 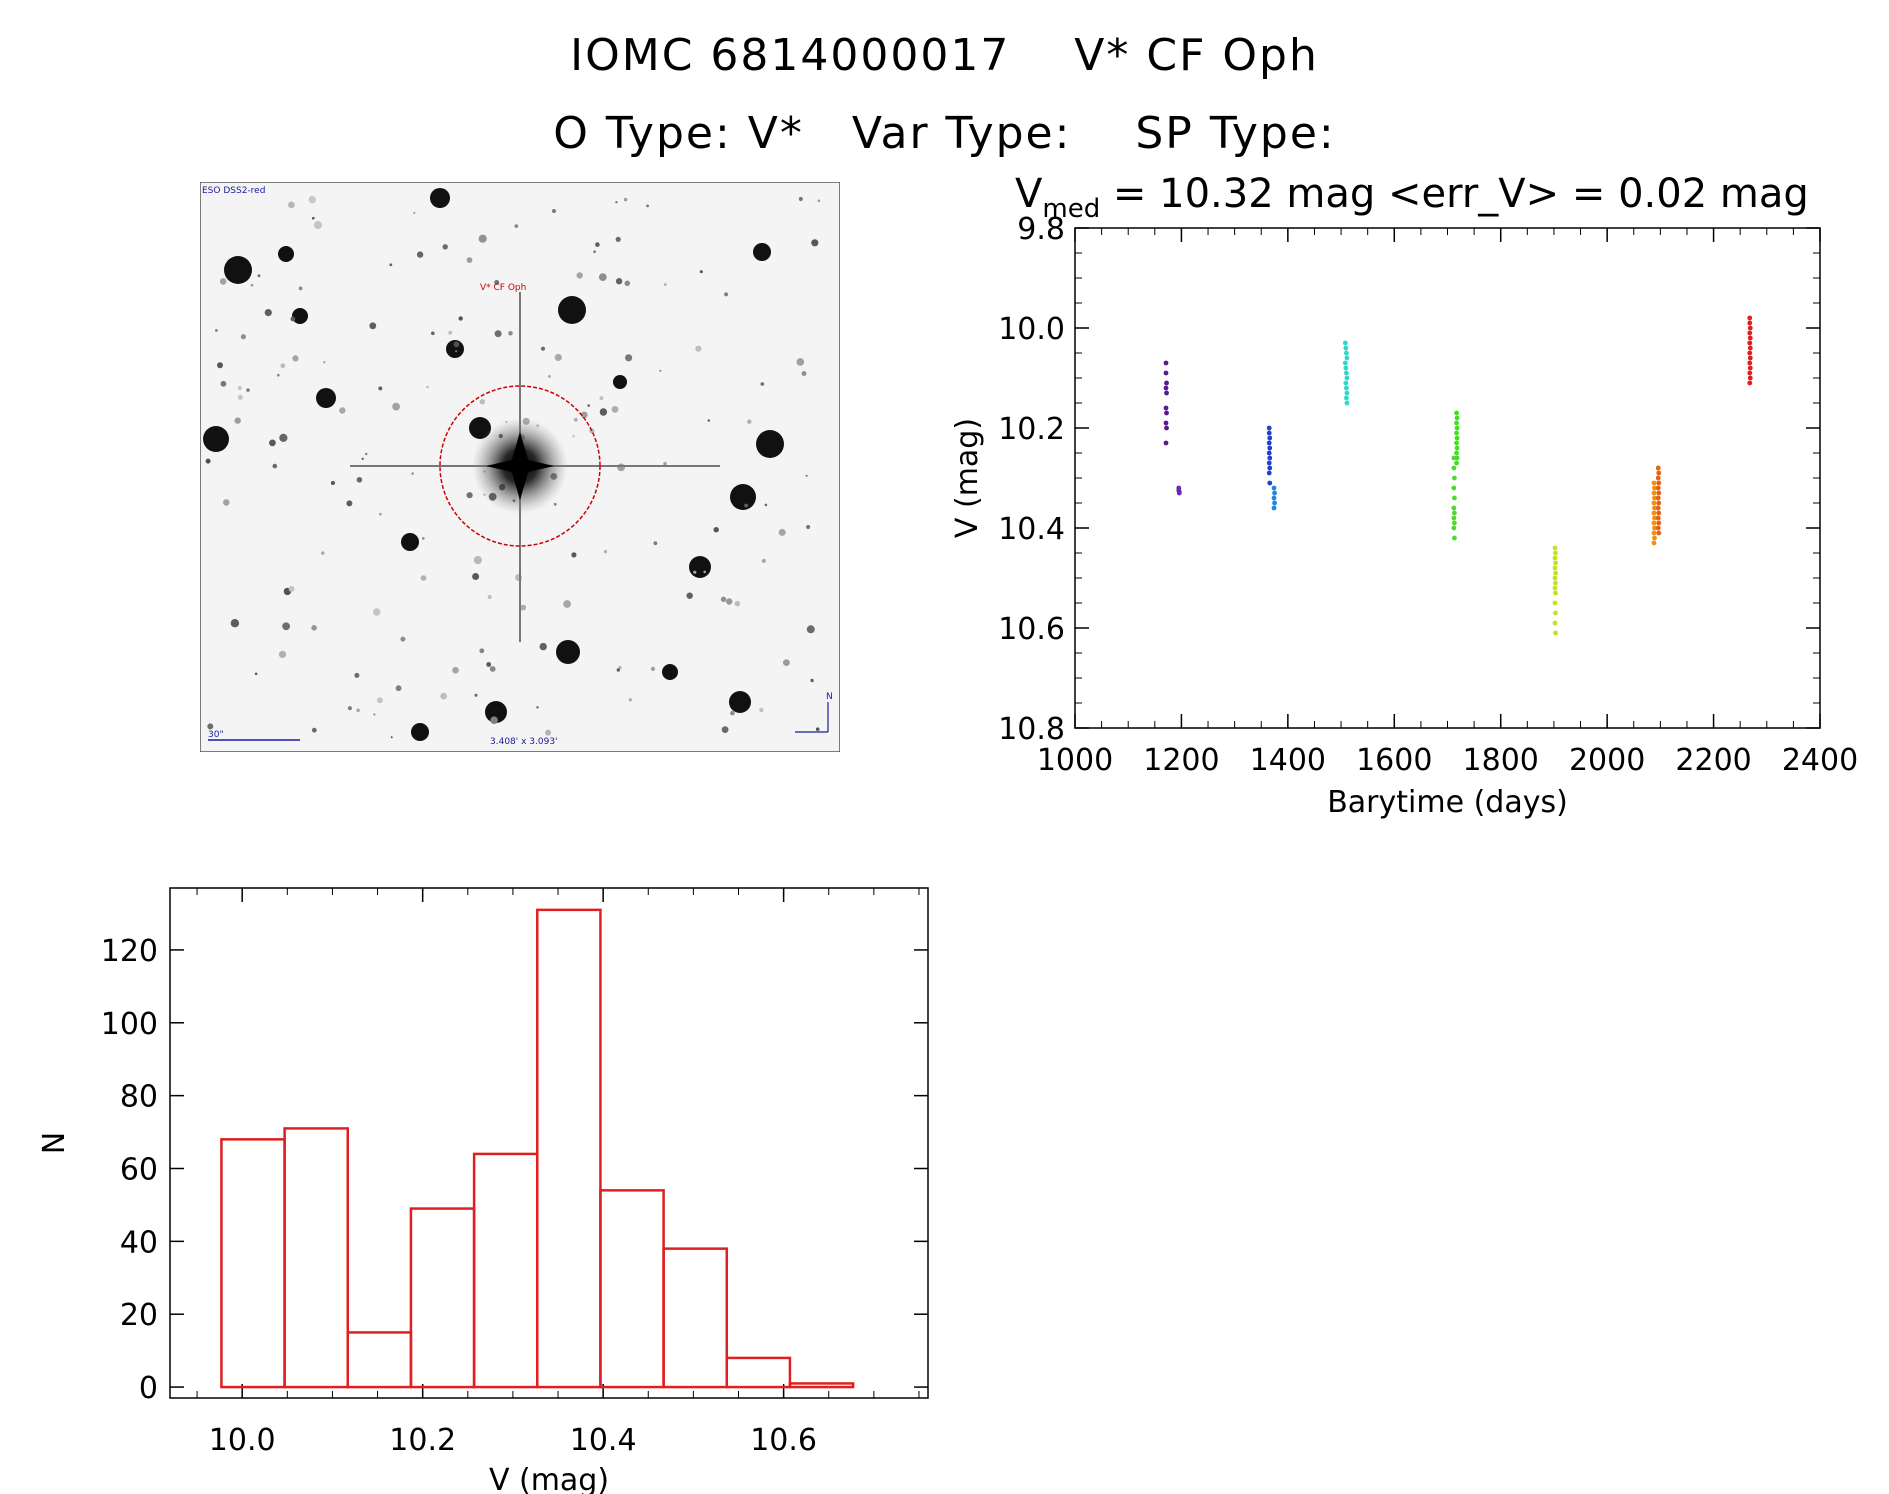 I want to click on target-star-spikes, so click(x=520, y=466).